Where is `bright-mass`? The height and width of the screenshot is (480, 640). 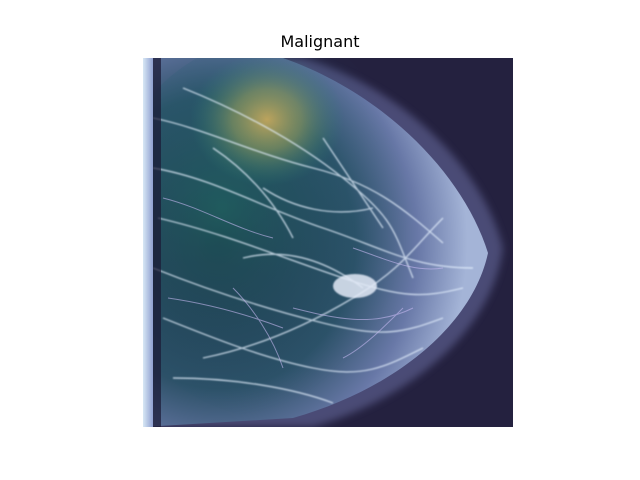
bright-mass is located at coordinates (355, 286).